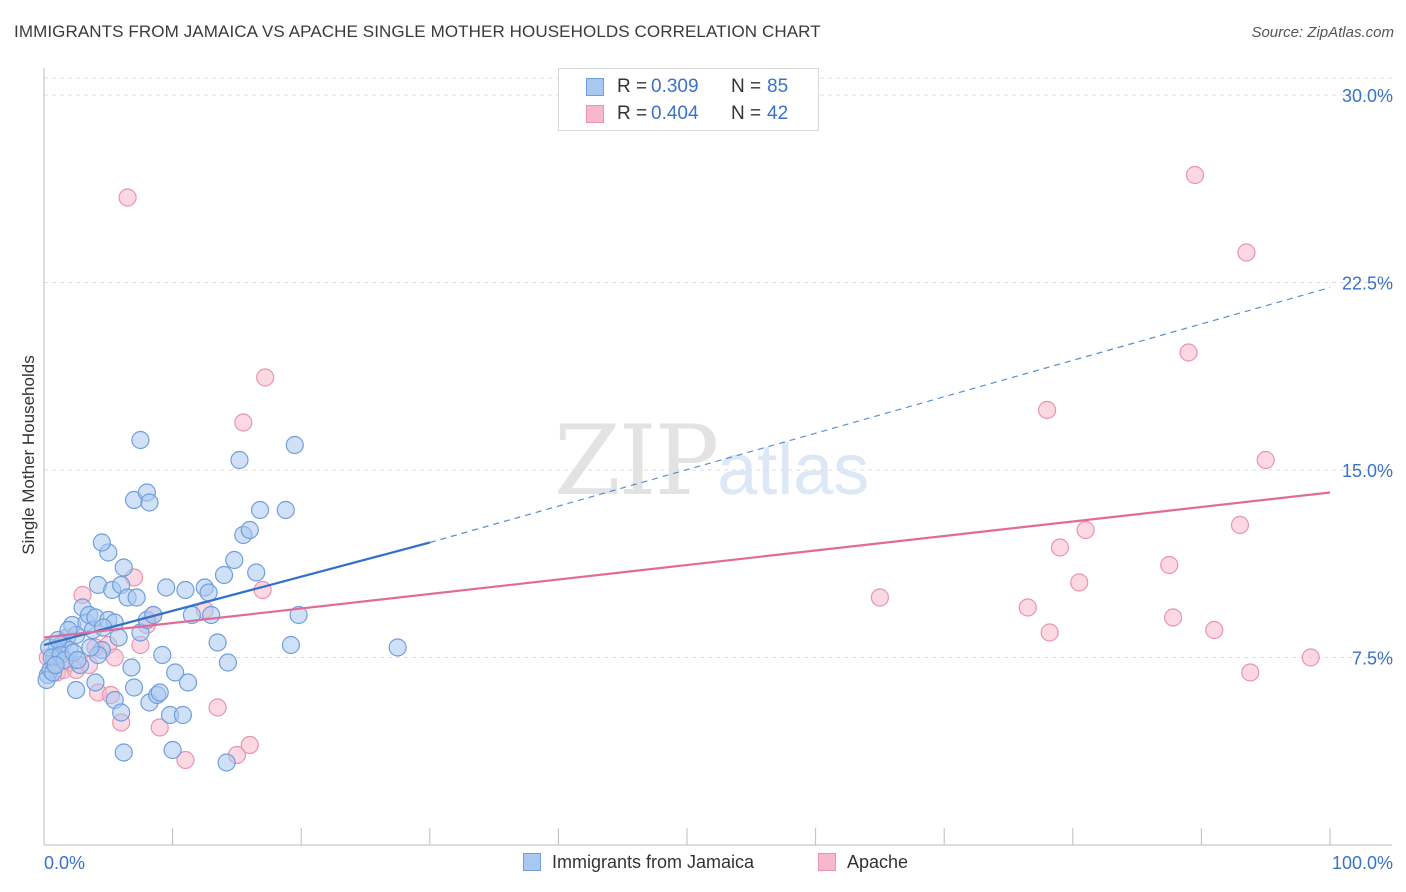  Describe the element at coordinates (1367, 96) in the screenshot. I see `y-tick-label: 30.0%` at that location.